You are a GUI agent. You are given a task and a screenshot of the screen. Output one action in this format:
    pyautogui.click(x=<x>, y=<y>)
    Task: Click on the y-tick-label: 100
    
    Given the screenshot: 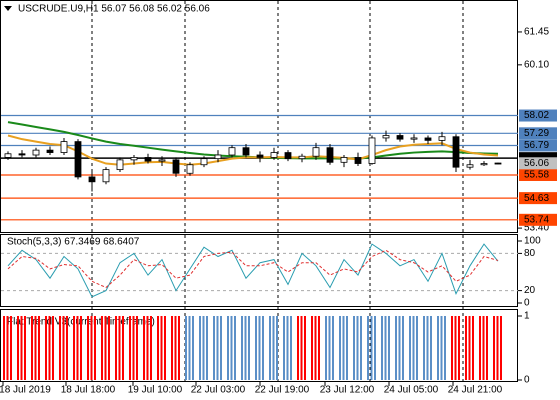 What is the action you would take?
    pyautogui.click(x=532, y=241)
    